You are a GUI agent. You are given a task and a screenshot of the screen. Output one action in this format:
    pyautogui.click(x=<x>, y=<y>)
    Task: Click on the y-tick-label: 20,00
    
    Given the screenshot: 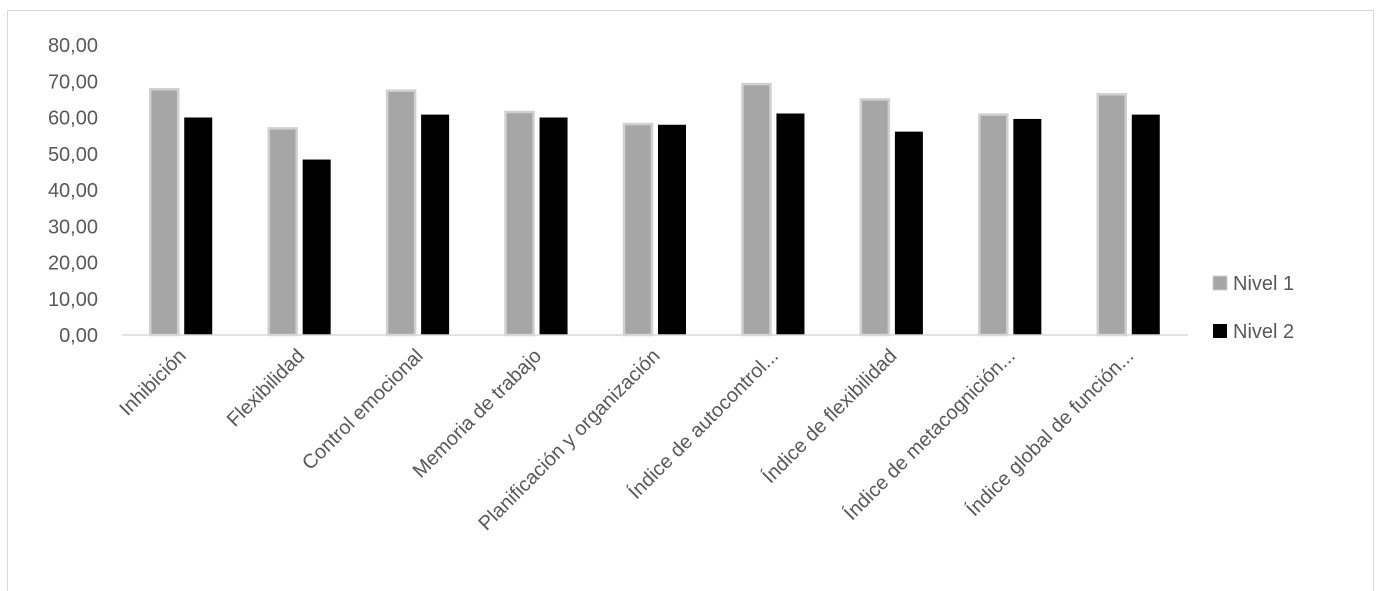 What is the action you would take?
    pyautogui.click(x=73, y=264)
    